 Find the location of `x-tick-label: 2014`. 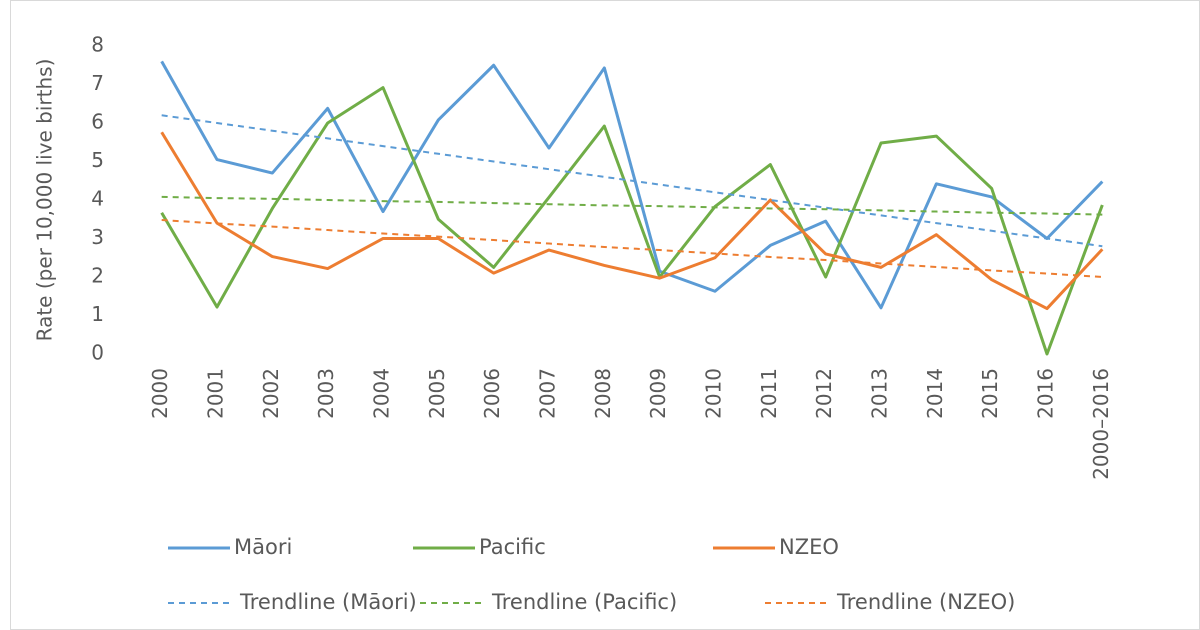

x-tick-label: 2014 is located at coordinates (935, 393).